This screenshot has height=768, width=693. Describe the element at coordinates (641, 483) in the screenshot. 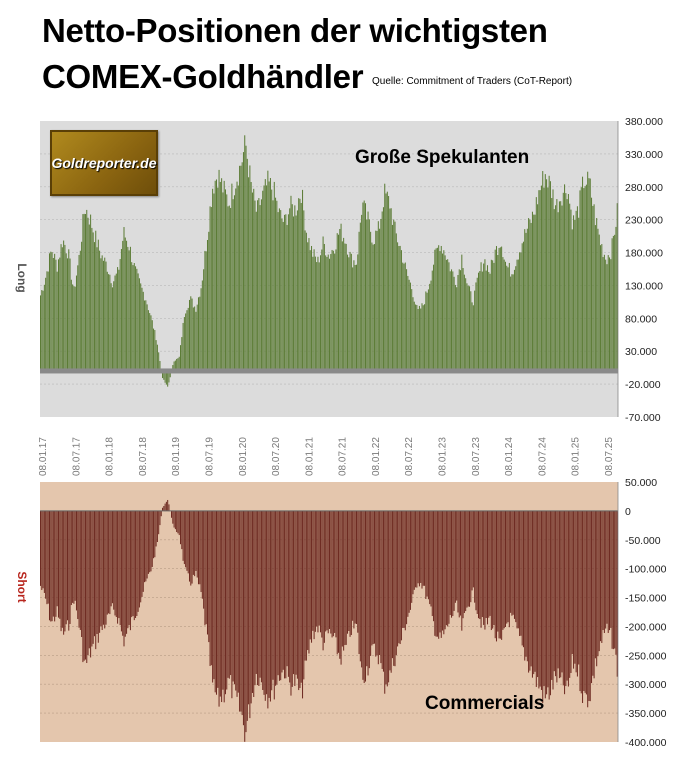

I see `bottom-y-tick-label: 50.000` at that location.